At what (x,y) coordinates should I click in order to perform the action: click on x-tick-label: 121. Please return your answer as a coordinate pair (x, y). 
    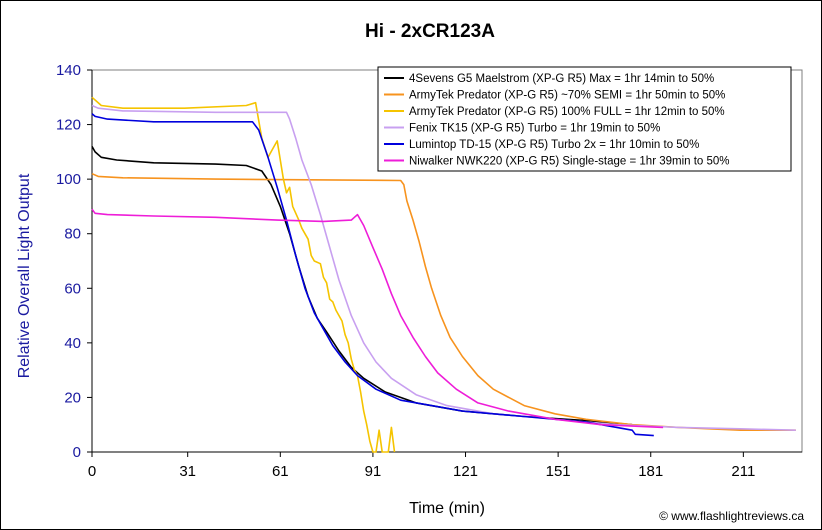
    Looking at the image, I should click on (465, 471).